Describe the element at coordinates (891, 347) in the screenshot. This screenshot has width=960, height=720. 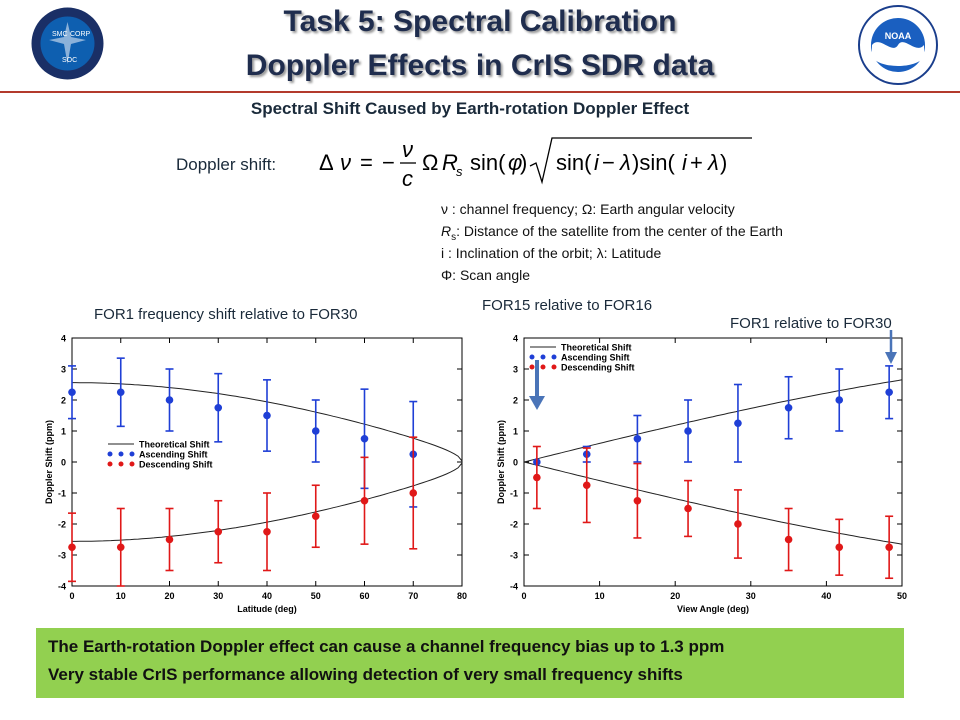
I see `arrow-for1` at that location.